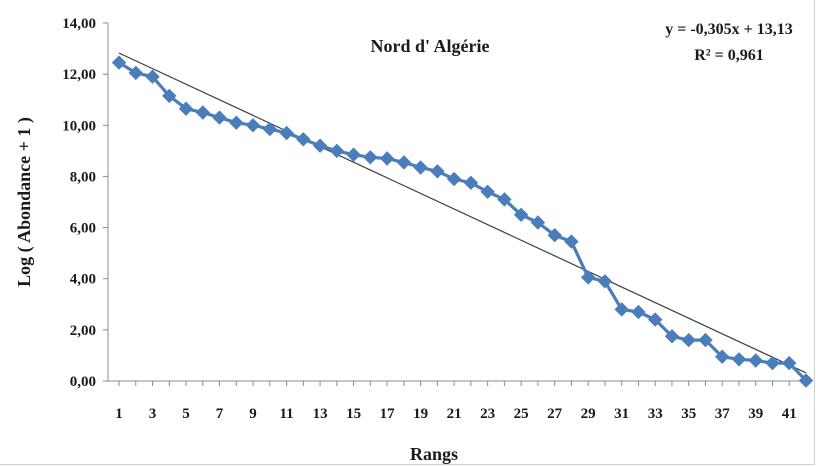  I want to click on x-axis-title: Rangs, so click(434, 454).